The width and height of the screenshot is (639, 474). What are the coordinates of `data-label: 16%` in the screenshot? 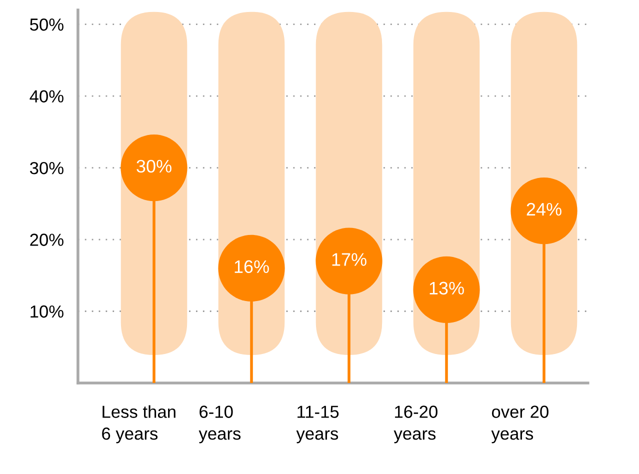 It's located at (251, 267).